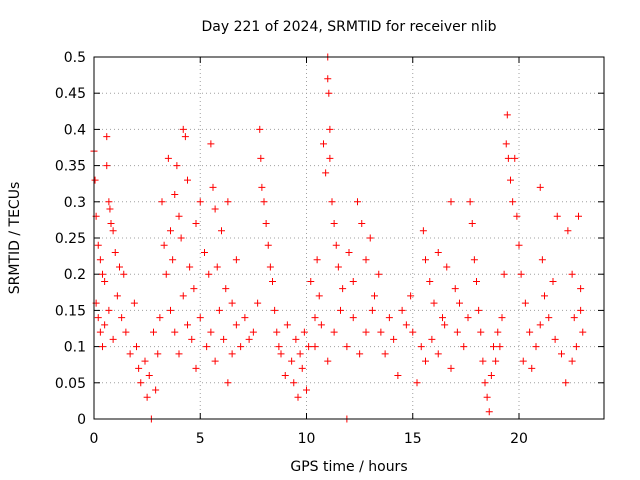 The height and width of the screenshot is (480, 640). What do you see at coordinates (307, 439) in the screenshot?
I see `x-tick-label: 10` at bounding box center [307, 439].